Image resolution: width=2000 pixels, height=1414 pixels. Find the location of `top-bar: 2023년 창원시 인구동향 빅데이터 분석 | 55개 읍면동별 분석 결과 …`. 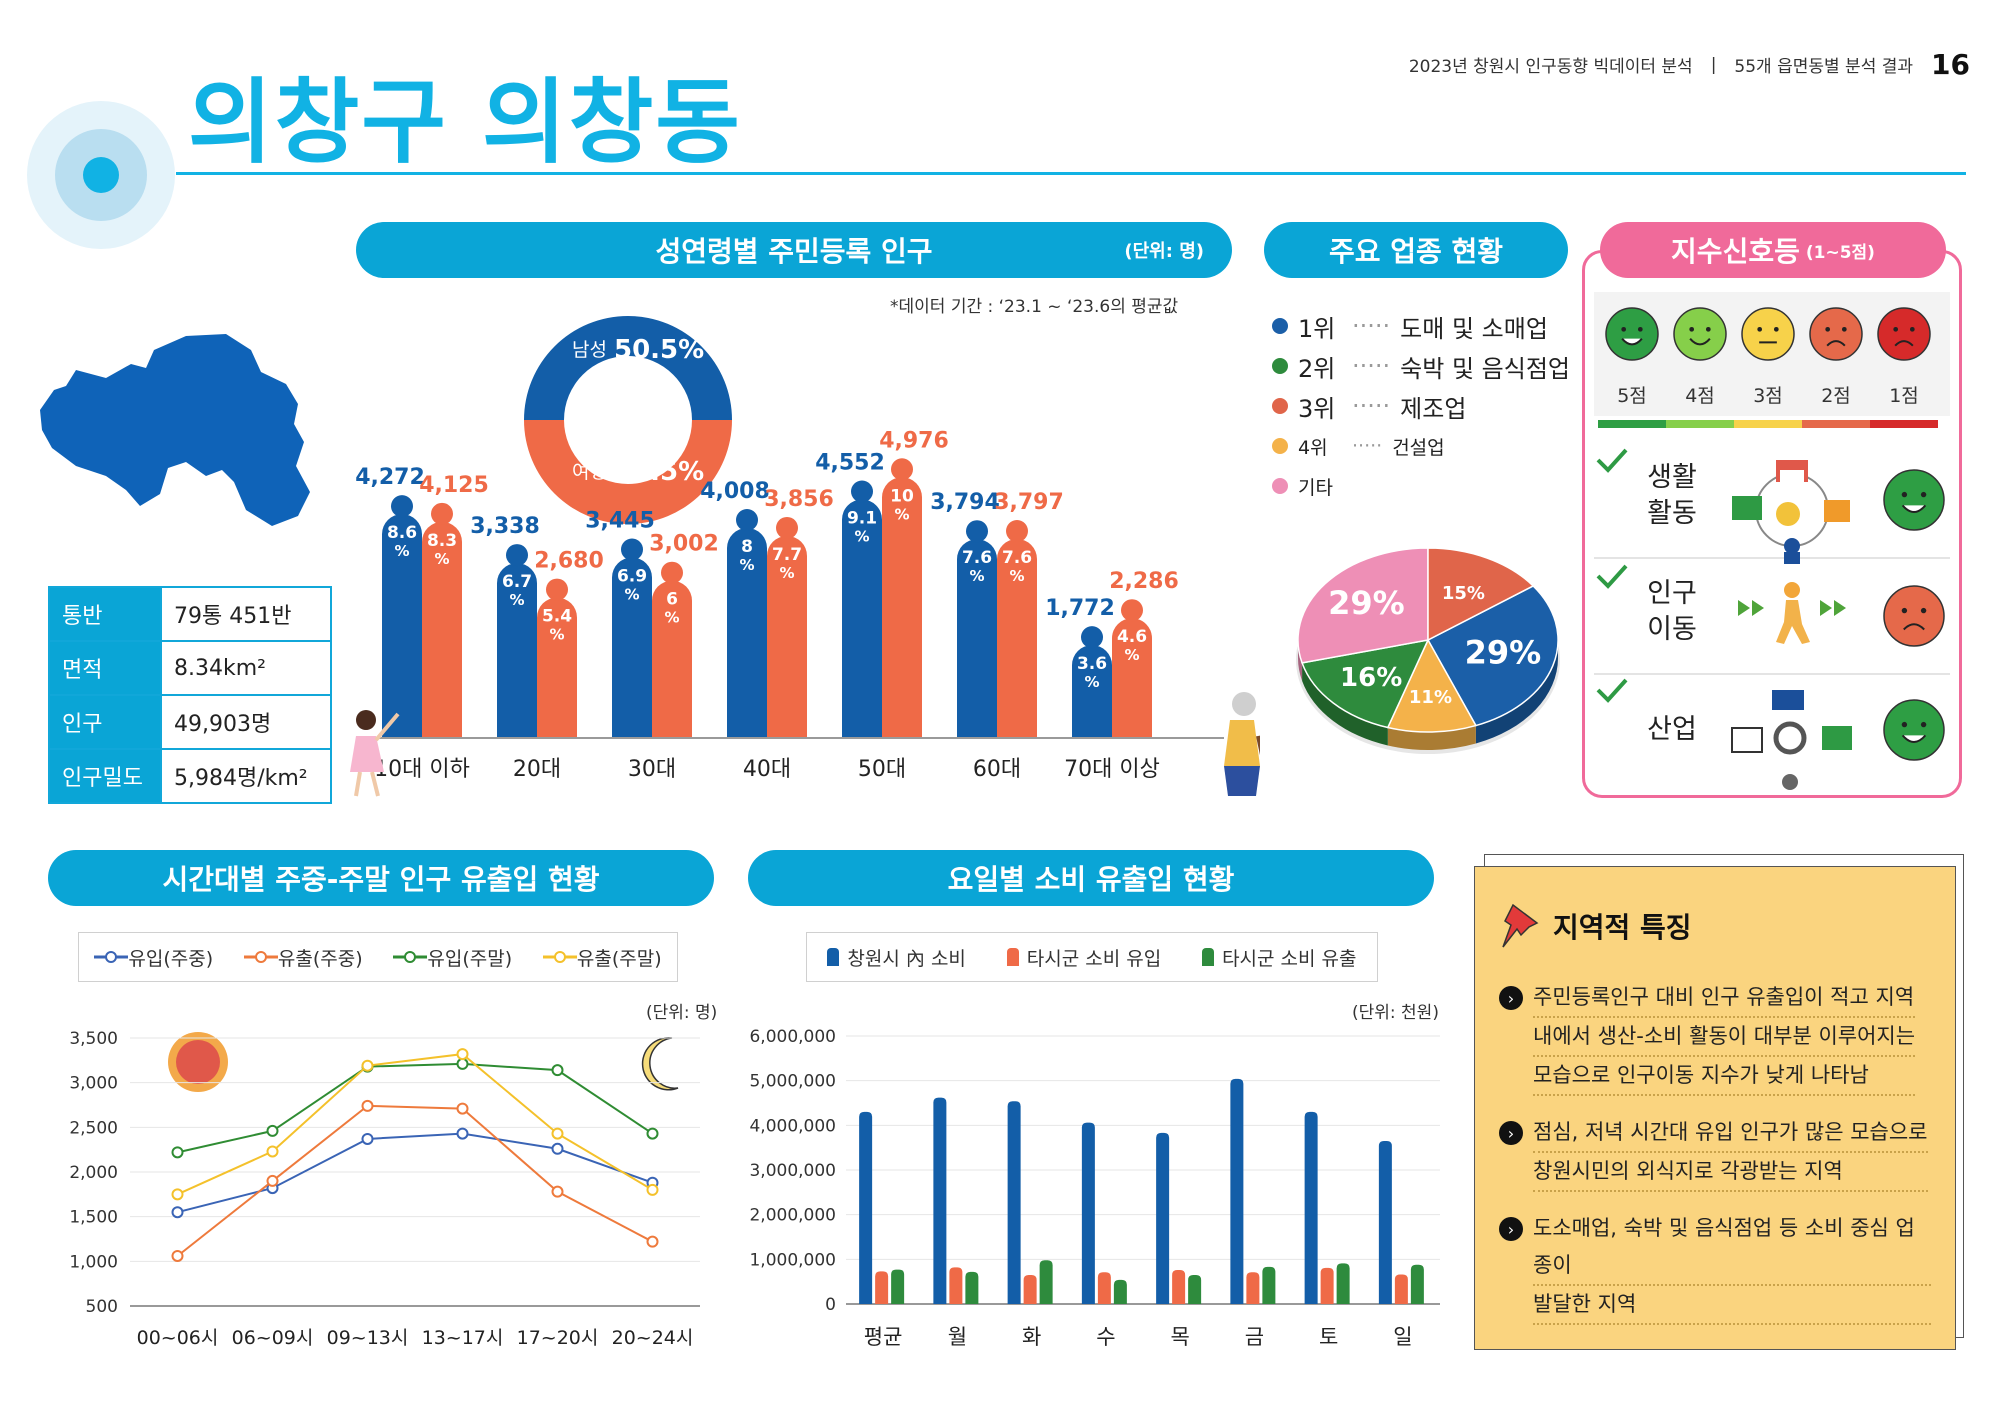

top-bar: 2023년 창원시 인구동향 빅데이터 분석 | 55개 읍면동별 분석 결과 … is located at coordinates (1689, 64).